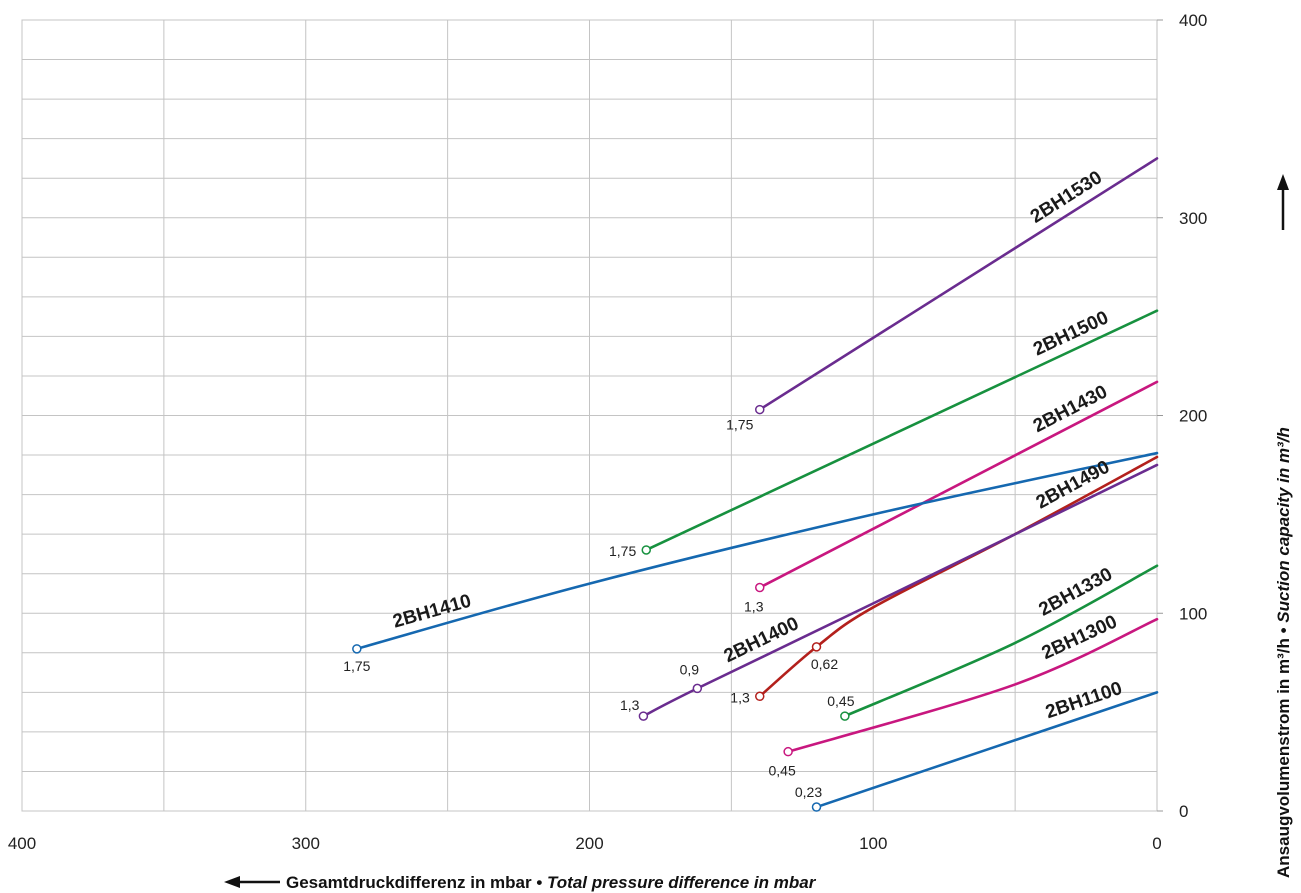  Describe the element at coordinates (1193, 416) in the screenshot. I see `y-tick-label: 200` at that location.